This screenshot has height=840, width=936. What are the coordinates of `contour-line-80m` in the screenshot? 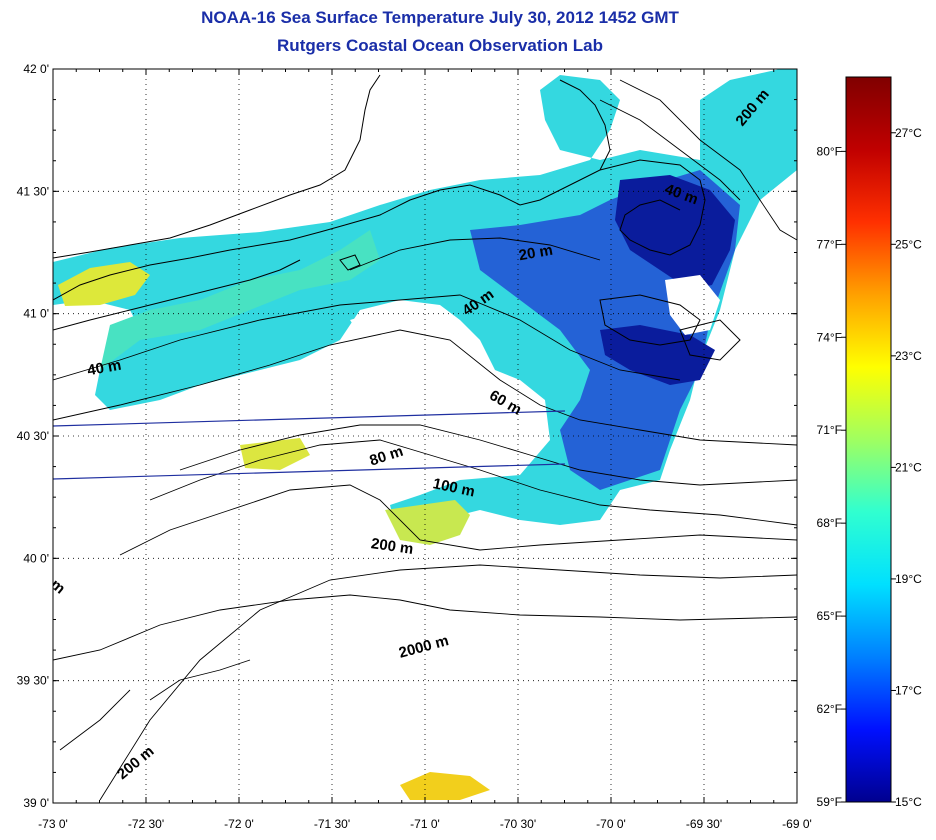 It's located at (488, 455).